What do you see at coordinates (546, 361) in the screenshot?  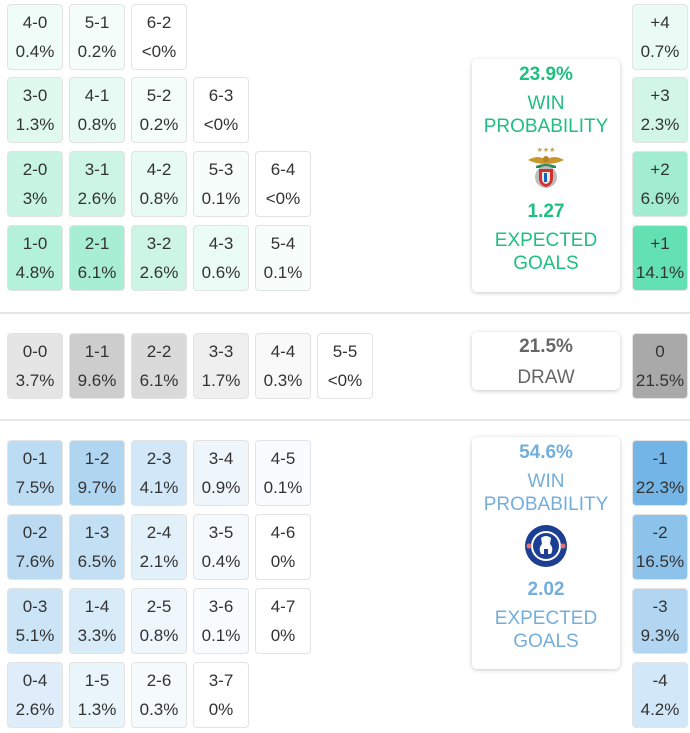 I see `draw-summary-panel: 21.5% DRAW` at bounding box center [546, 361].